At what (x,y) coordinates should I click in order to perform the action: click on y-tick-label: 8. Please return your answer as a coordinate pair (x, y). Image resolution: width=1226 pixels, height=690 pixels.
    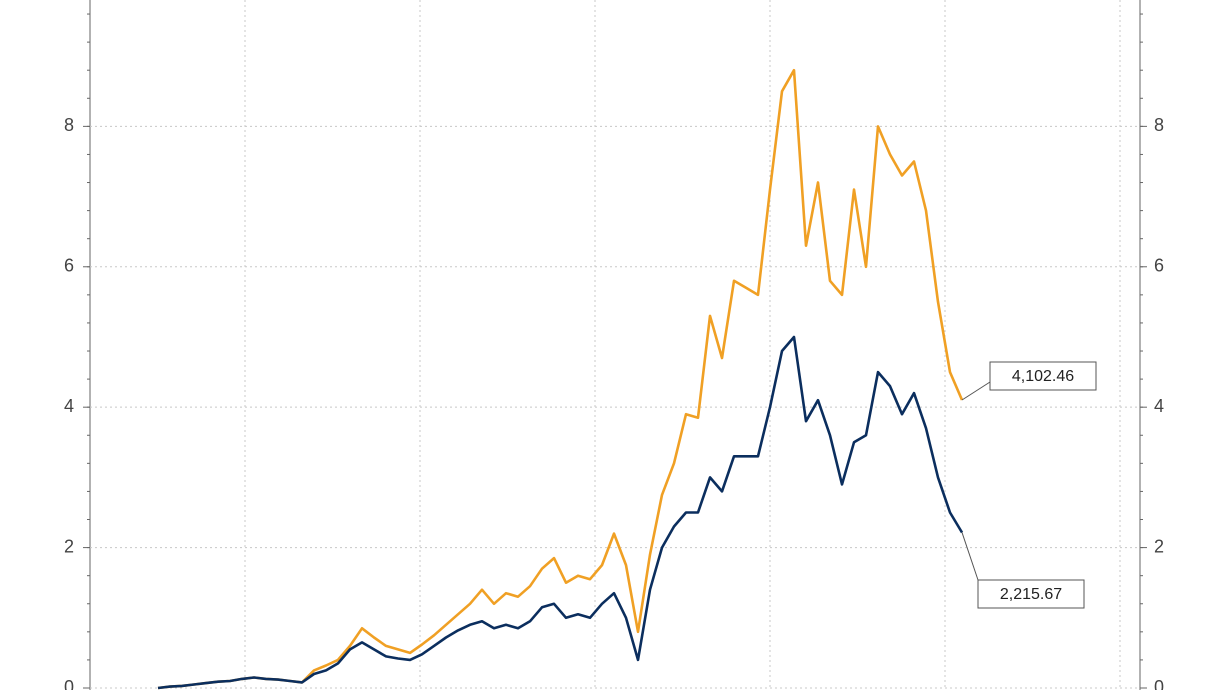
    Looking at the image, I should click on (69, 125).